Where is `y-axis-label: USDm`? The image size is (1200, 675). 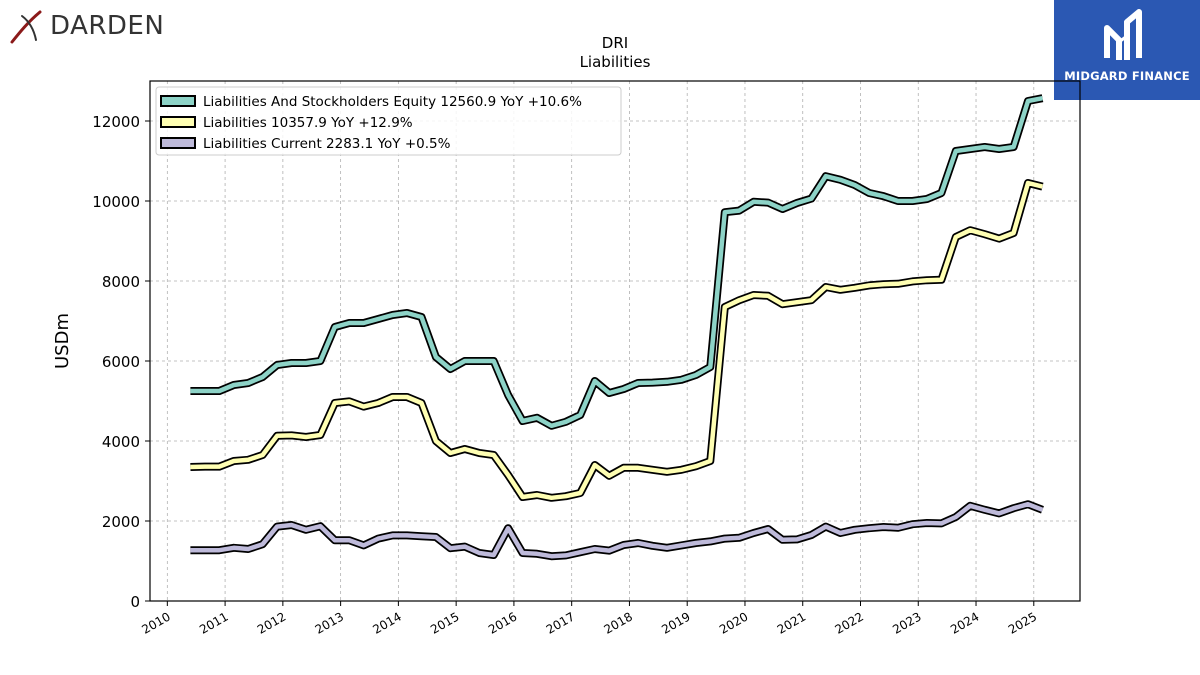 y-axis-label: USDm is located at coordinates (62, 341).